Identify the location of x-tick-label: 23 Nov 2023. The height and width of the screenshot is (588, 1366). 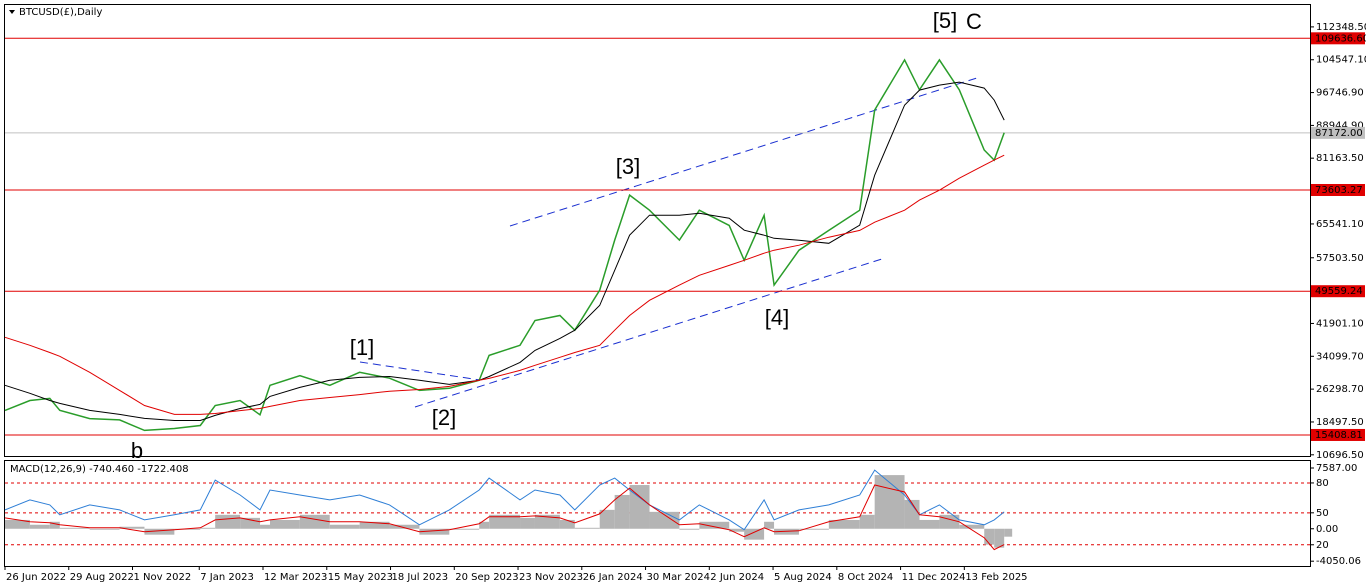
(551, 577).